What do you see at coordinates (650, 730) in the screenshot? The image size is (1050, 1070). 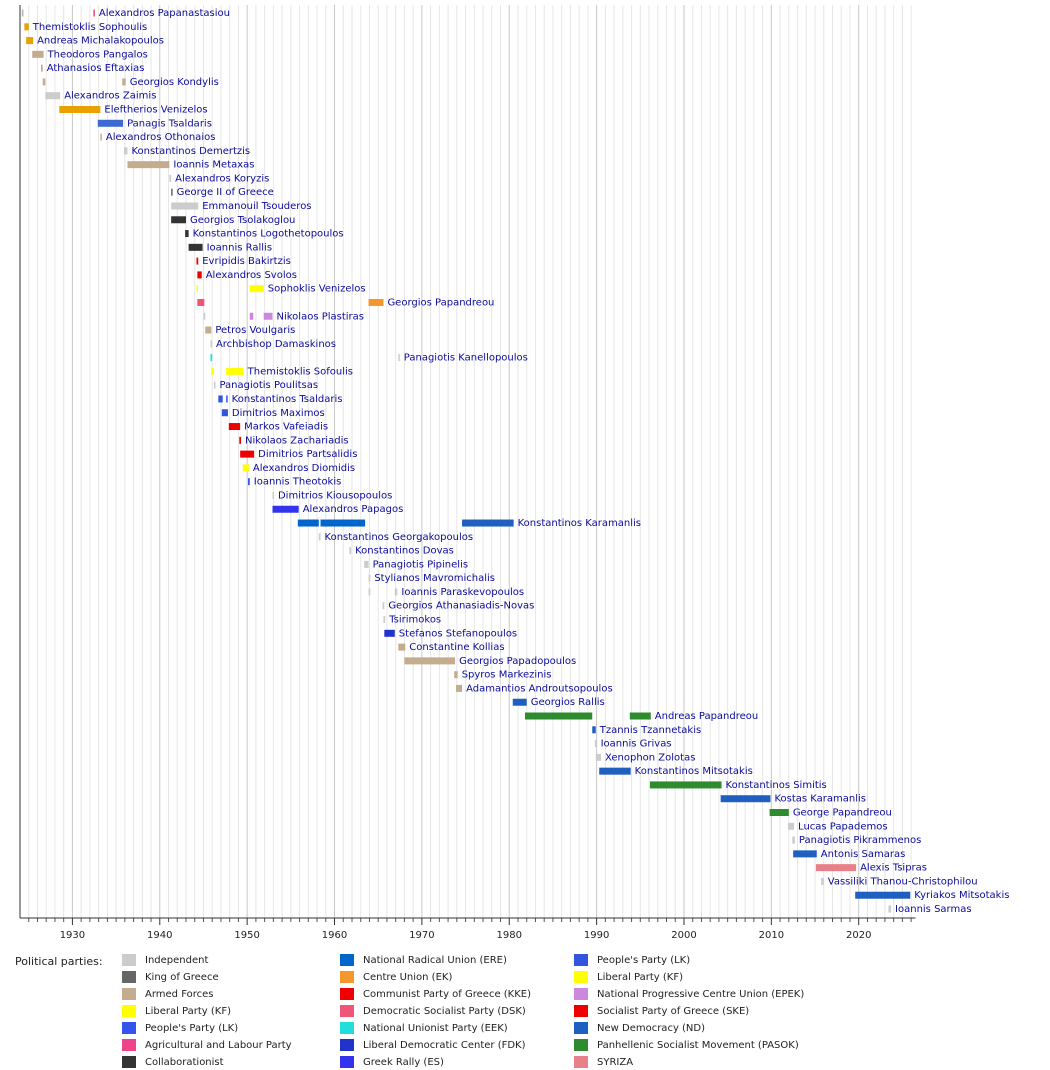 I see `prime-minister-name: Tzannis Tzannetakis` at bounding box center [650, 730].